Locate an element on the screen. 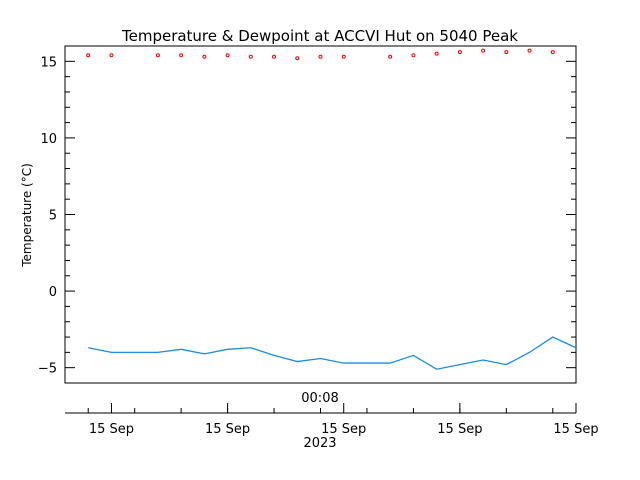  y-tick-label: 15 is located at coordinates (48, 62).